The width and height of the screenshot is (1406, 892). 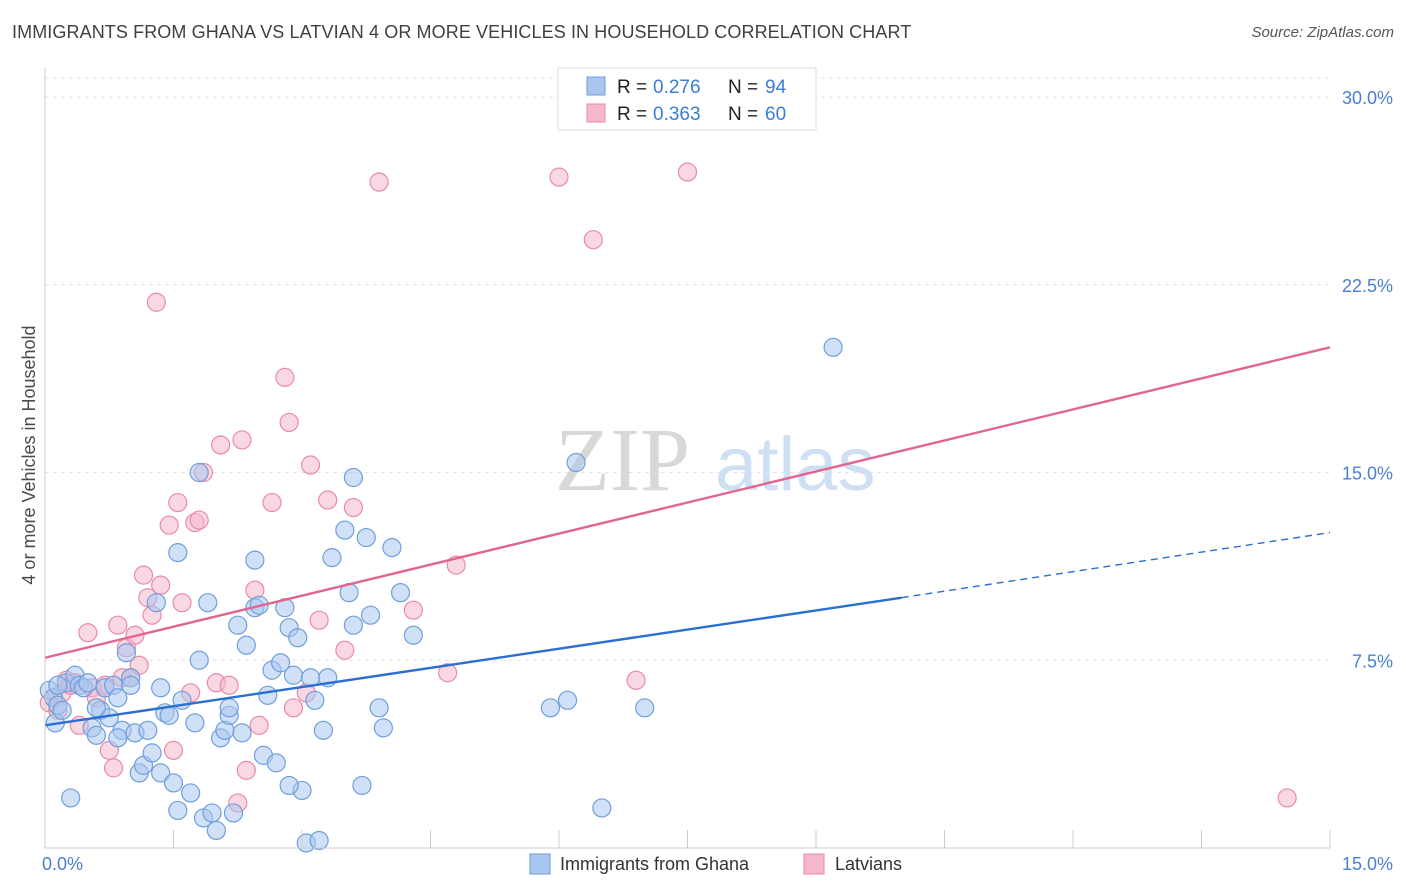 What do you see at coordinates (743, 87) in the screenshot?
I see `legend-n-label-1: N =` at bounding box center [743, 87].